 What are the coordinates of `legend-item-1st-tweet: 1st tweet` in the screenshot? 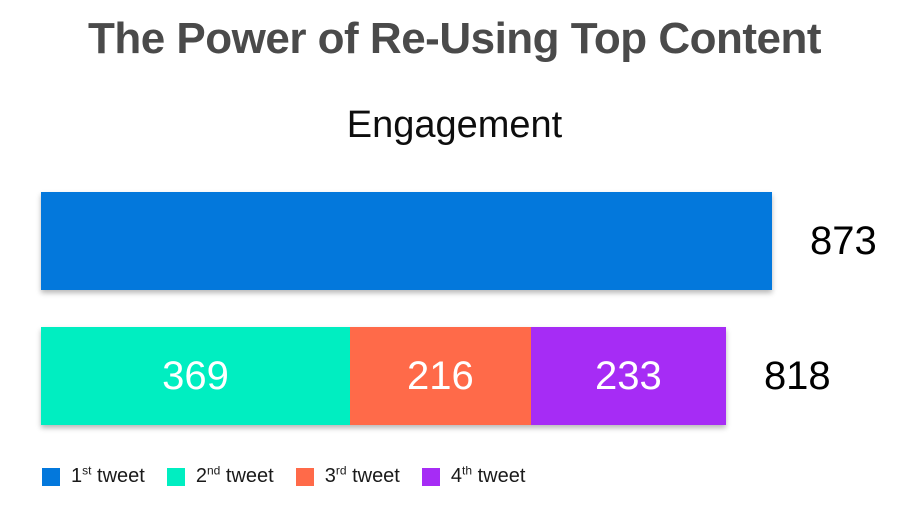 It's located at (93, 475).